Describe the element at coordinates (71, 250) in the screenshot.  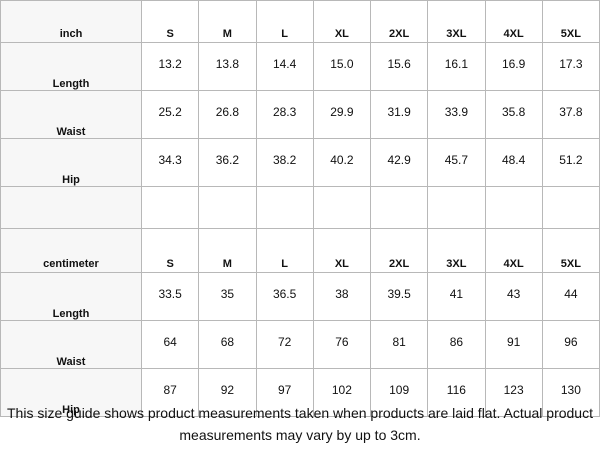
I see `unit-label: centimeter` at that location.